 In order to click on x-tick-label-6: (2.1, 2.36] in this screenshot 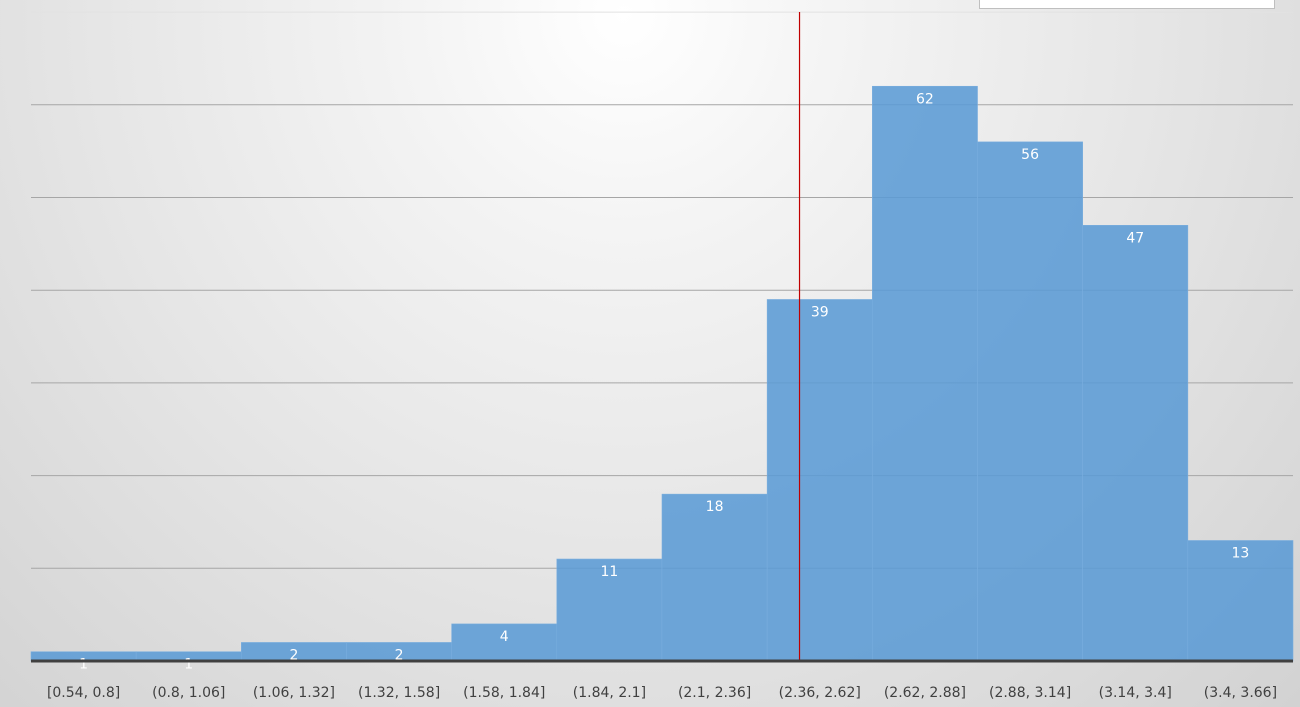, I will do `click(714, 693)`.